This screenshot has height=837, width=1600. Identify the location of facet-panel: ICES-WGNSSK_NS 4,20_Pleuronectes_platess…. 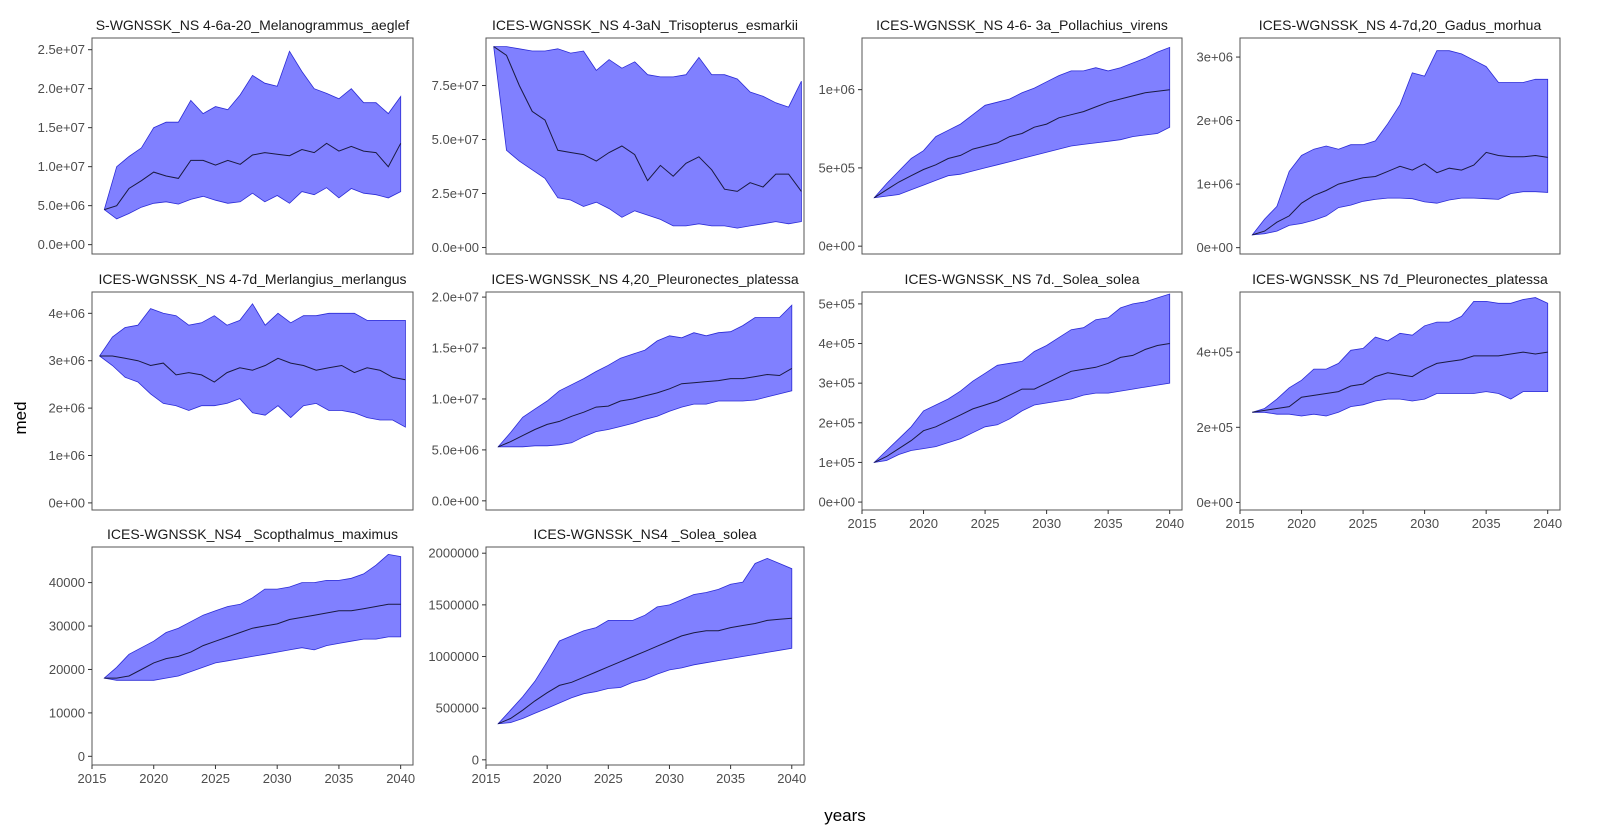
(618, 391).